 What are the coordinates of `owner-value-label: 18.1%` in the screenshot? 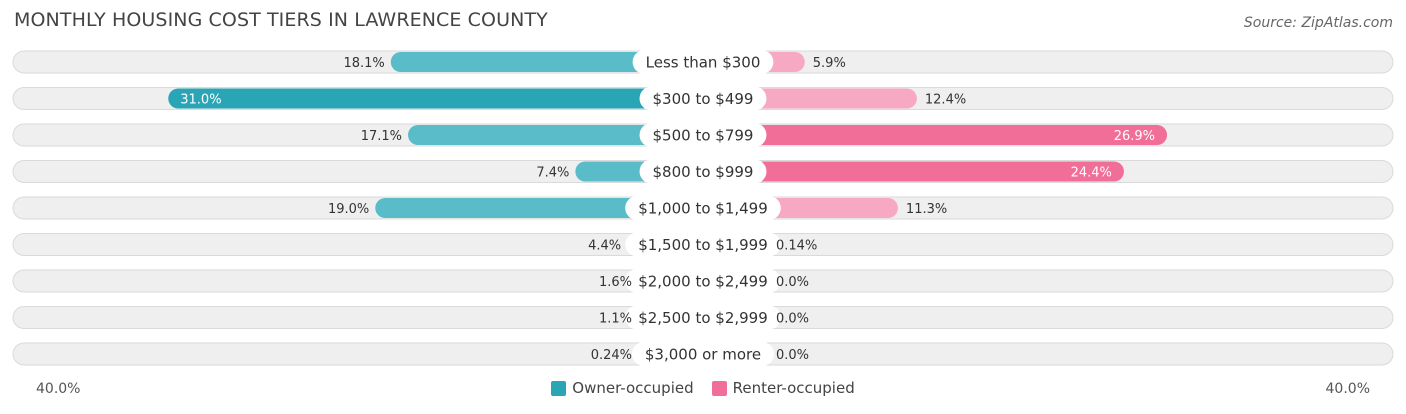 It's located at (363, 63).